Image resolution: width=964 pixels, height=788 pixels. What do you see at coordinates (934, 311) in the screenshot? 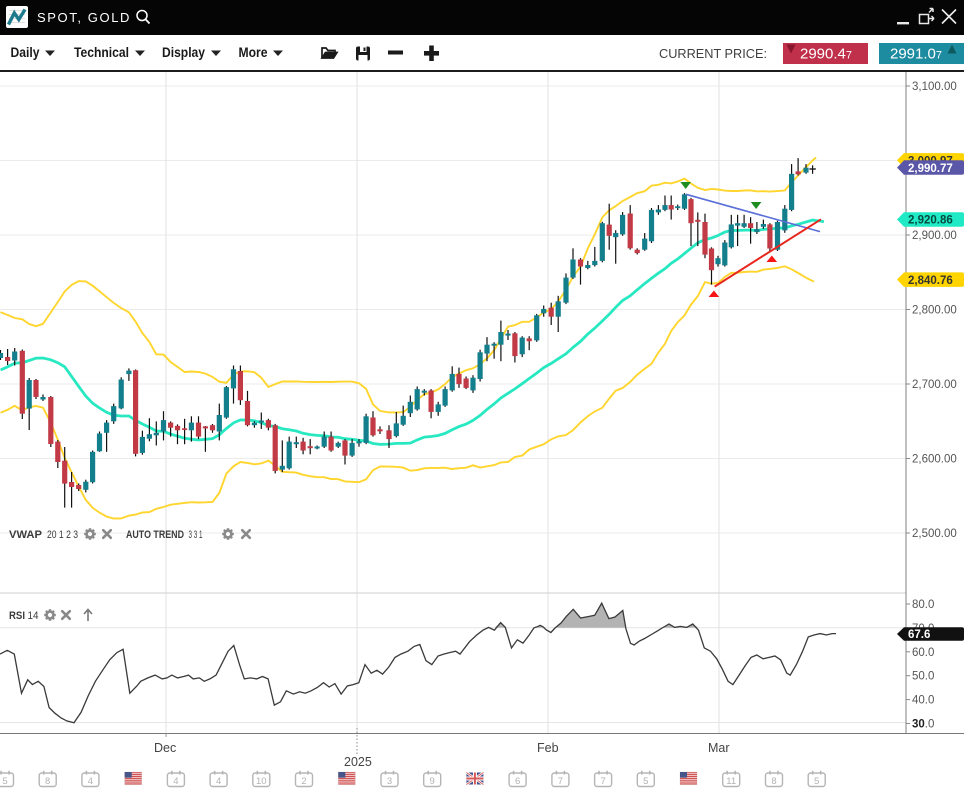
I see `svg-text: 2,800.00` at bounding box center [934, 311].